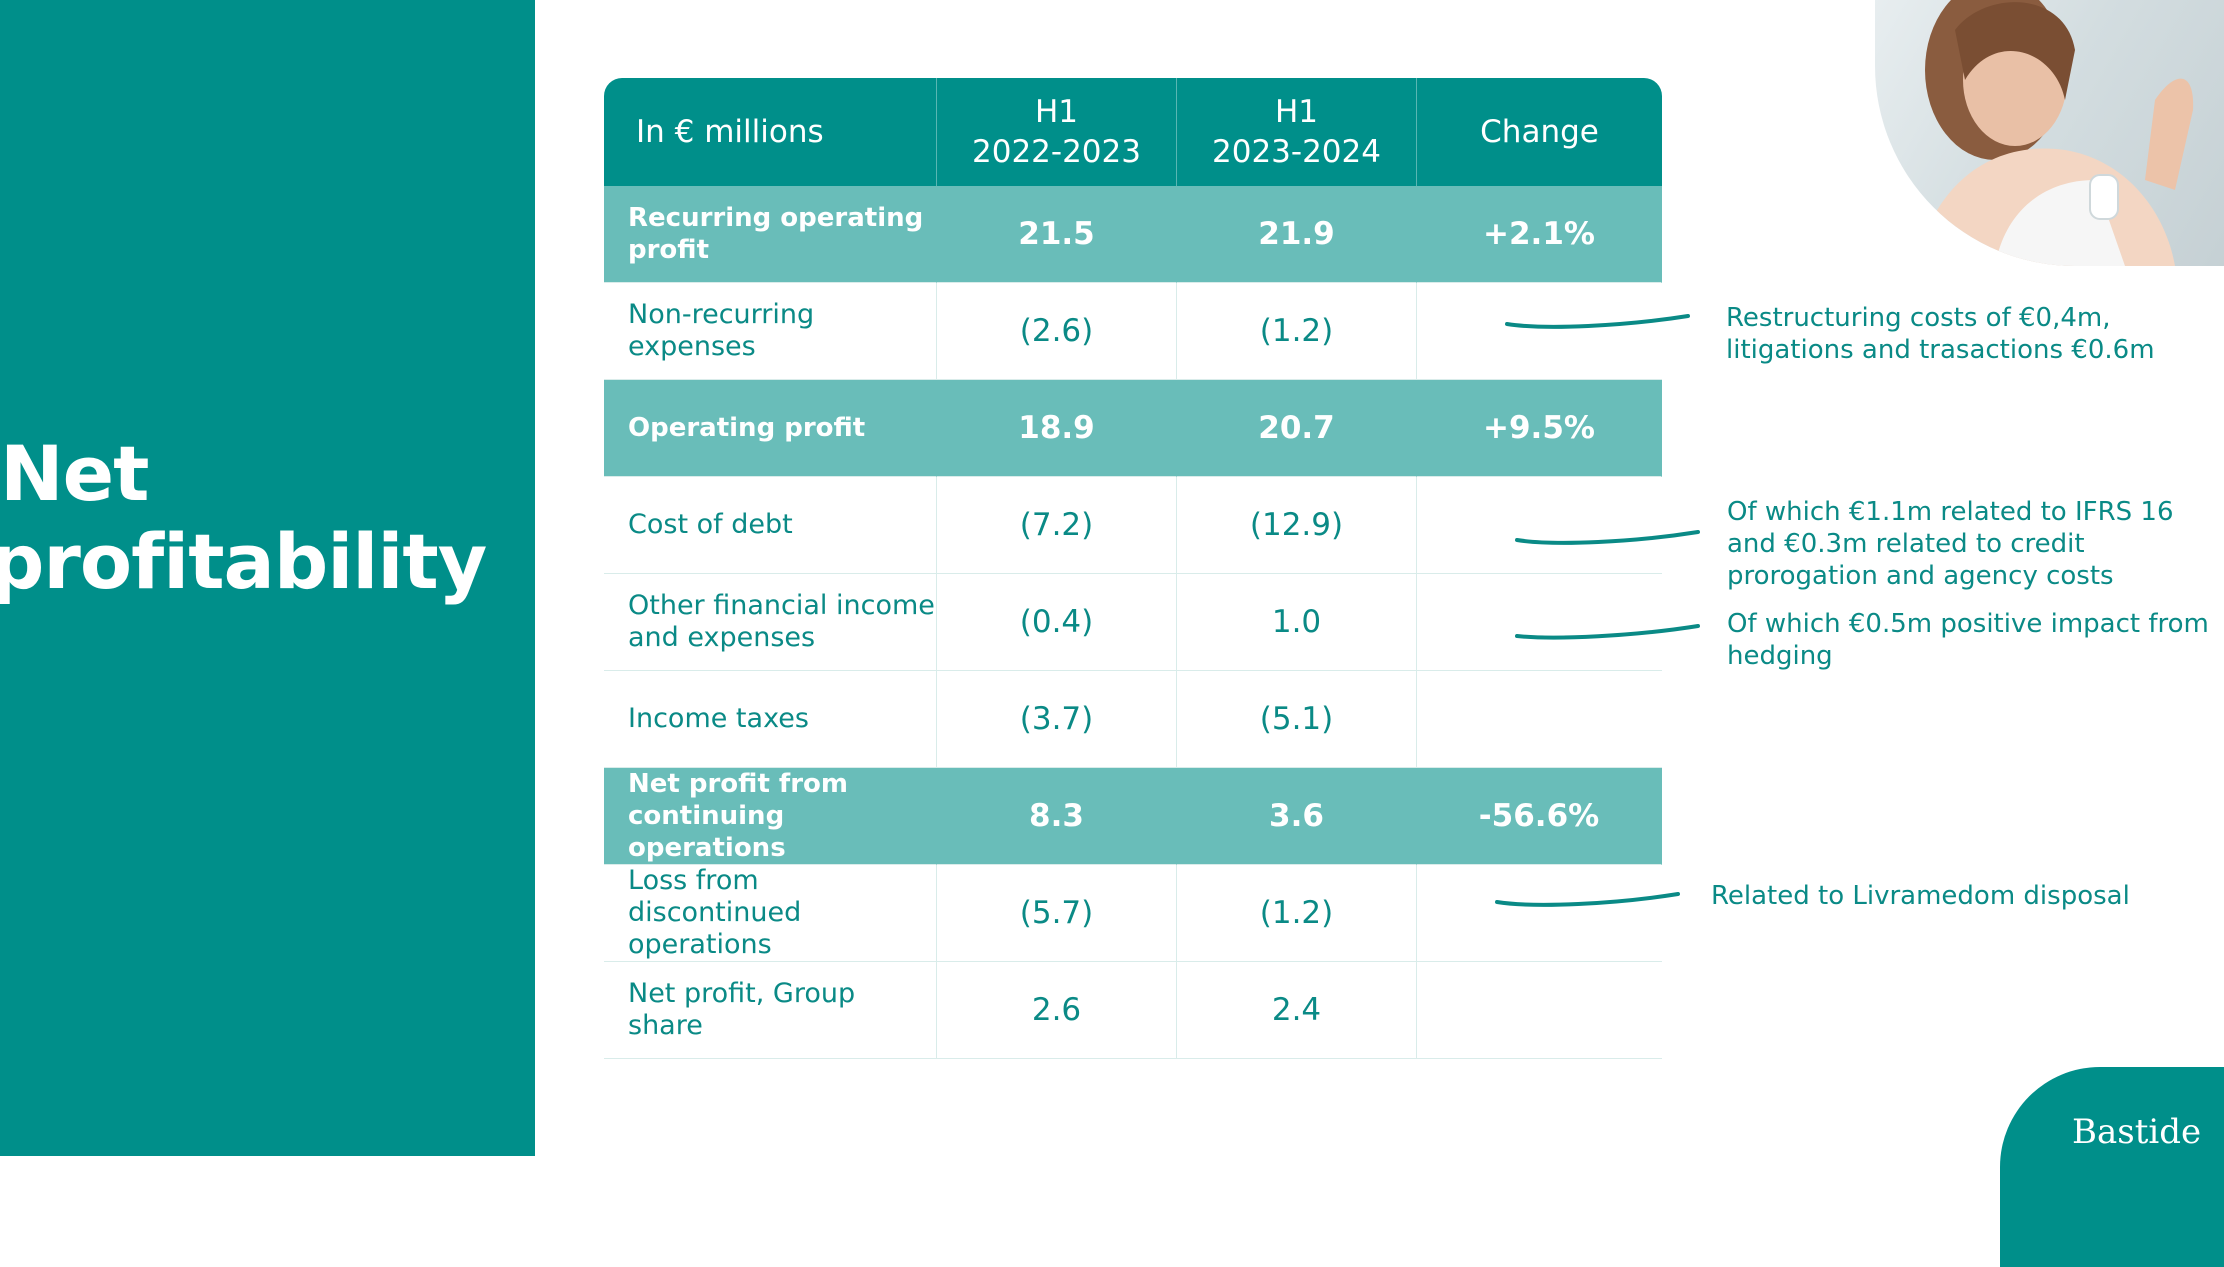  Describe the element at coordinates (1607, 537) in the screenshot. I see `connector-line-cost-of-debt` at that location.